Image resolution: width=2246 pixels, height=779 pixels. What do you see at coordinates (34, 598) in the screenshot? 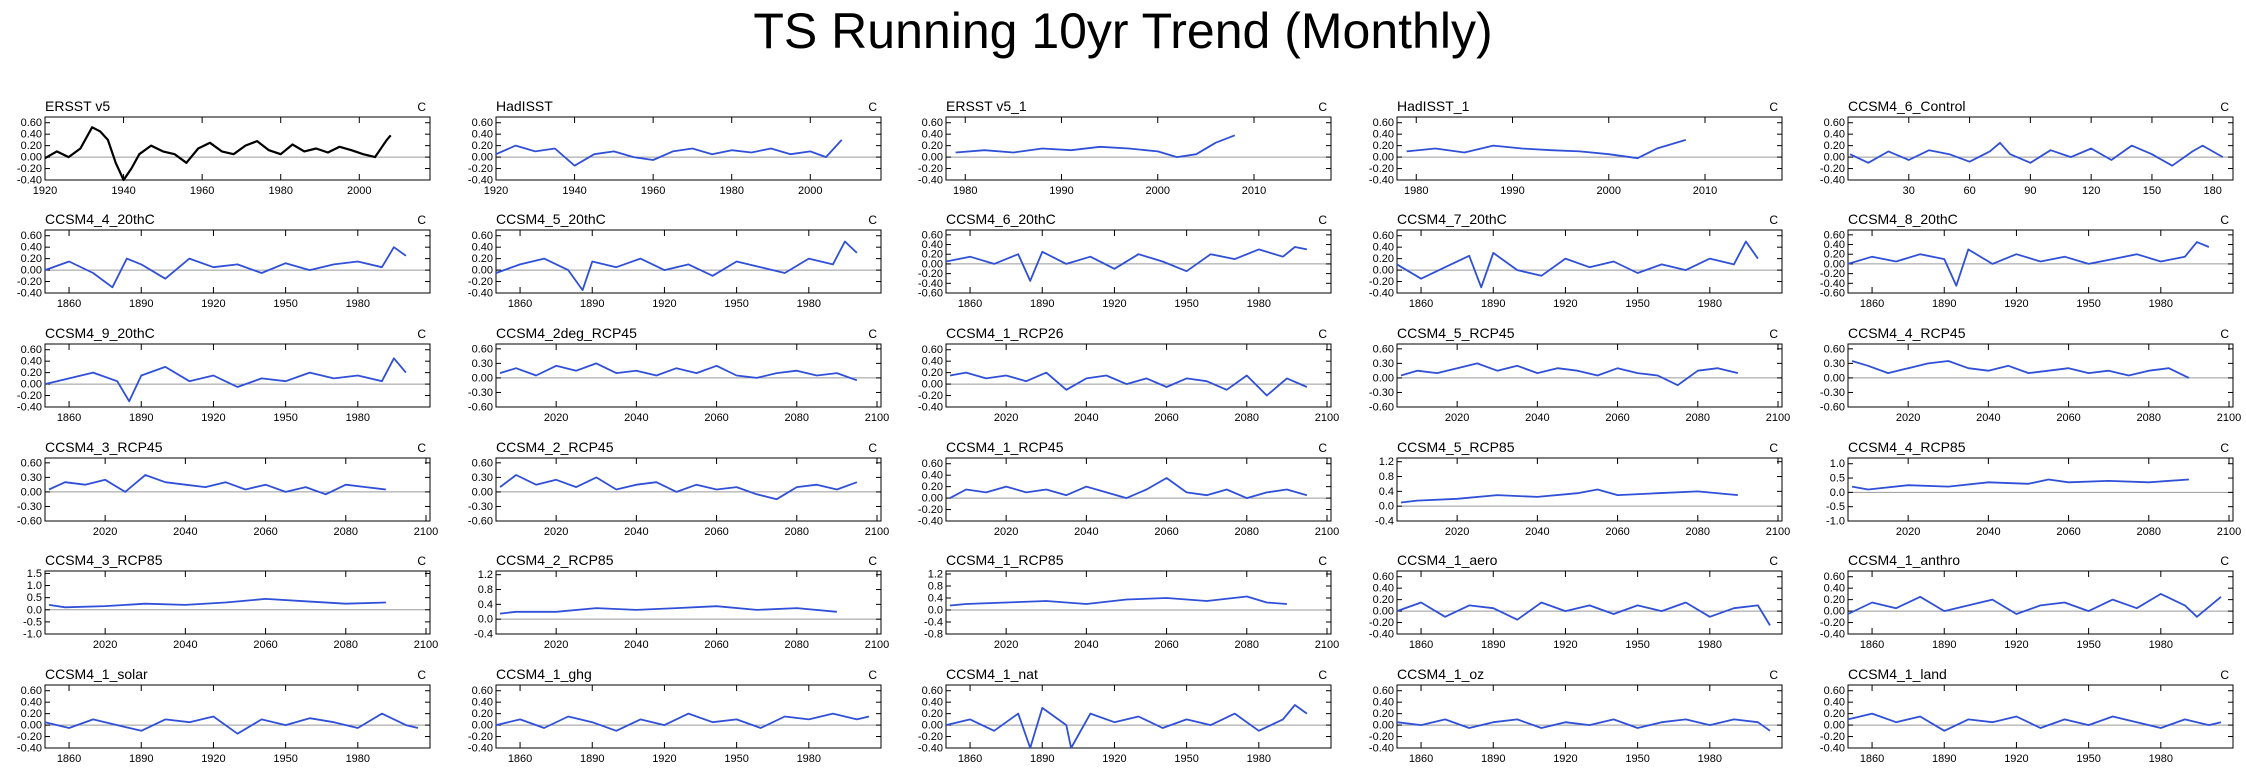
I see `y-tick-label: 0.5` at bounding box center [34, 598].